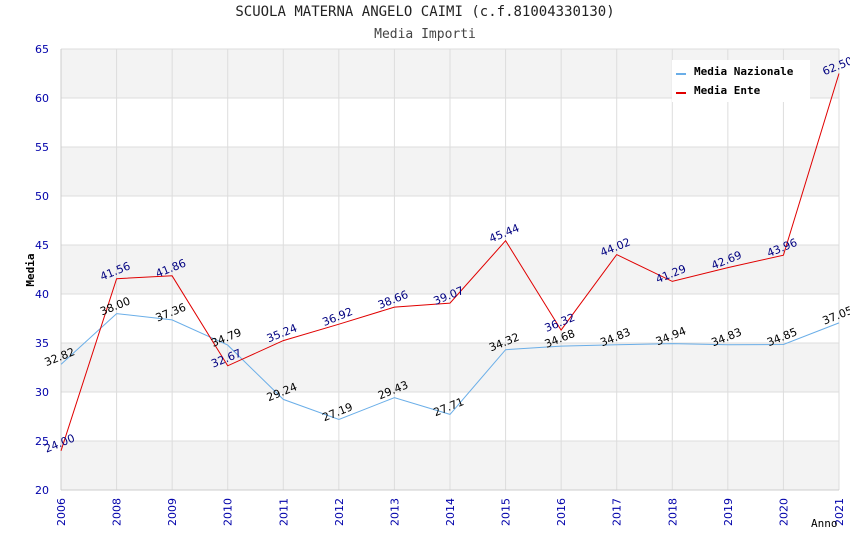 This screenshot has height=550, width=850. Describe the element at coordinates (42, 490) in the screenshot. I see `y-tick-label: 20` at that location.